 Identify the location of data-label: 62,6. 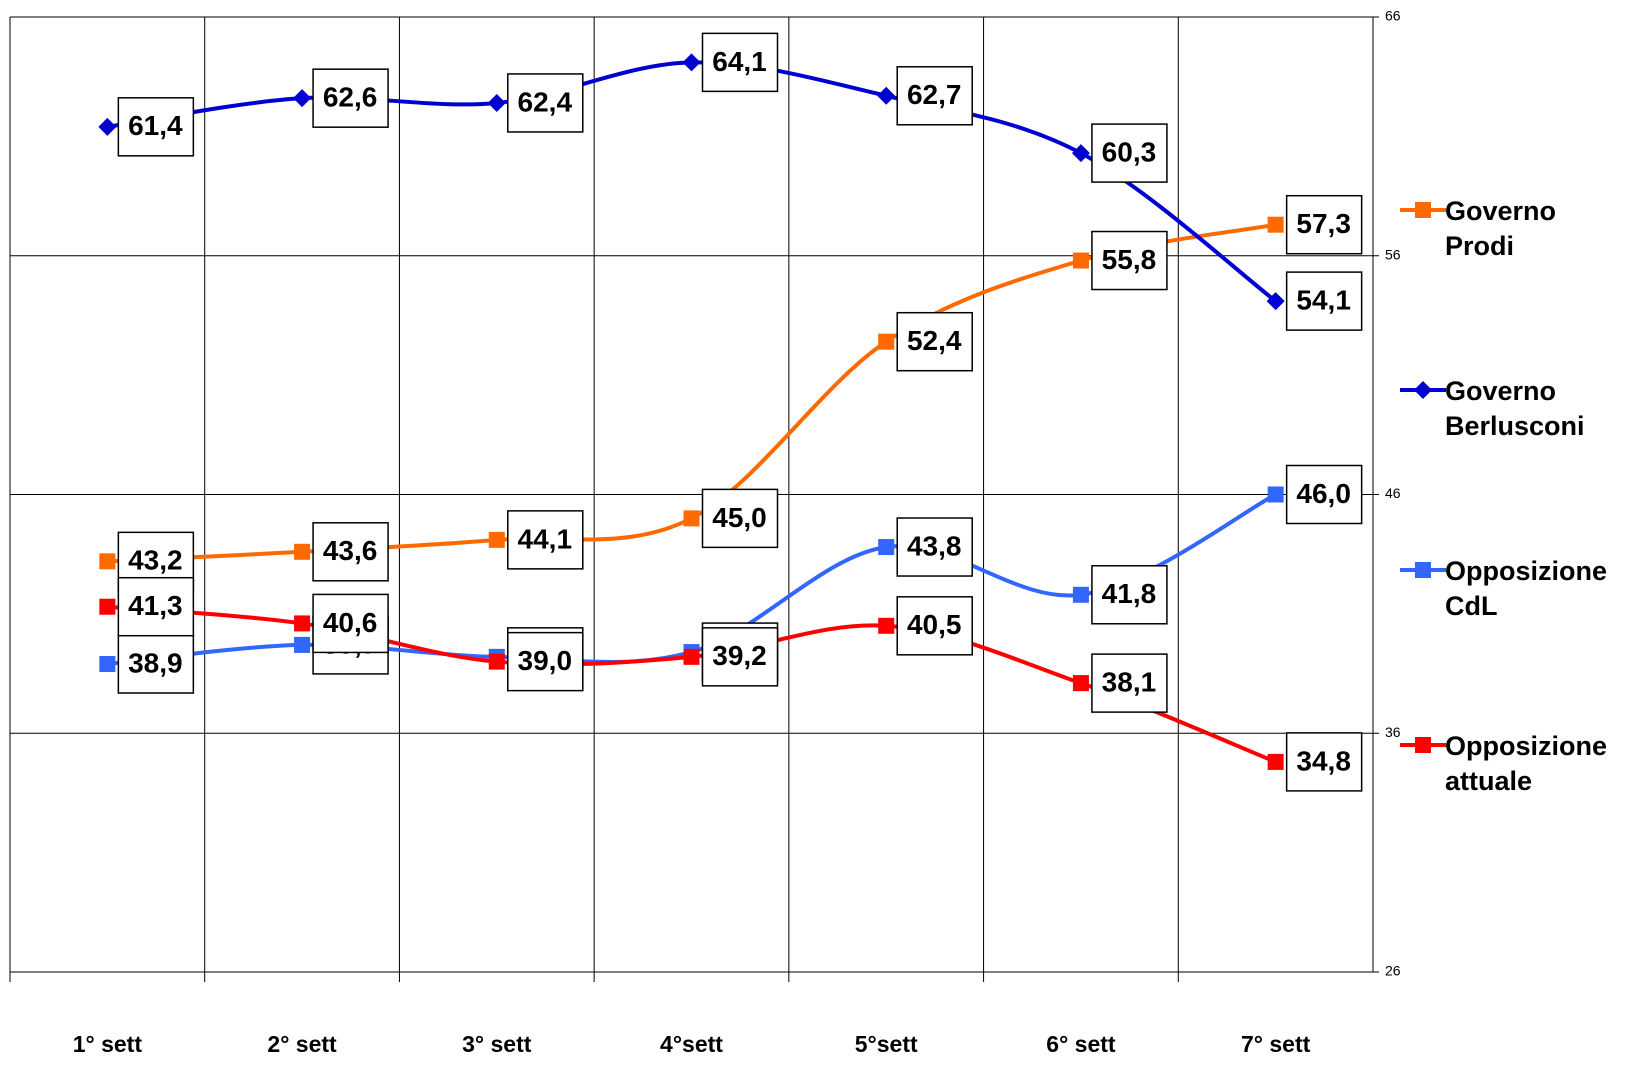
(350, 97).